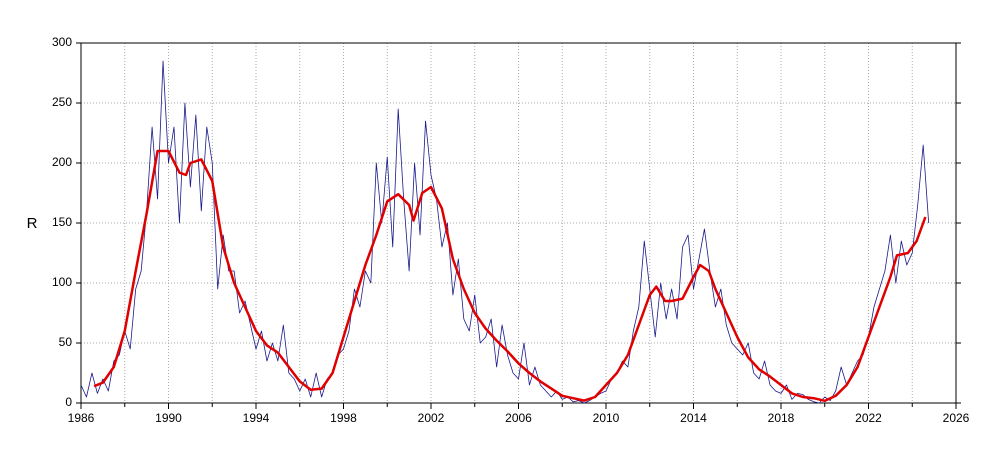  What do you see at coordinates (62, 102) in the screenshot?
I see `y-tick-label: 250` at bounding box center [62, 102].